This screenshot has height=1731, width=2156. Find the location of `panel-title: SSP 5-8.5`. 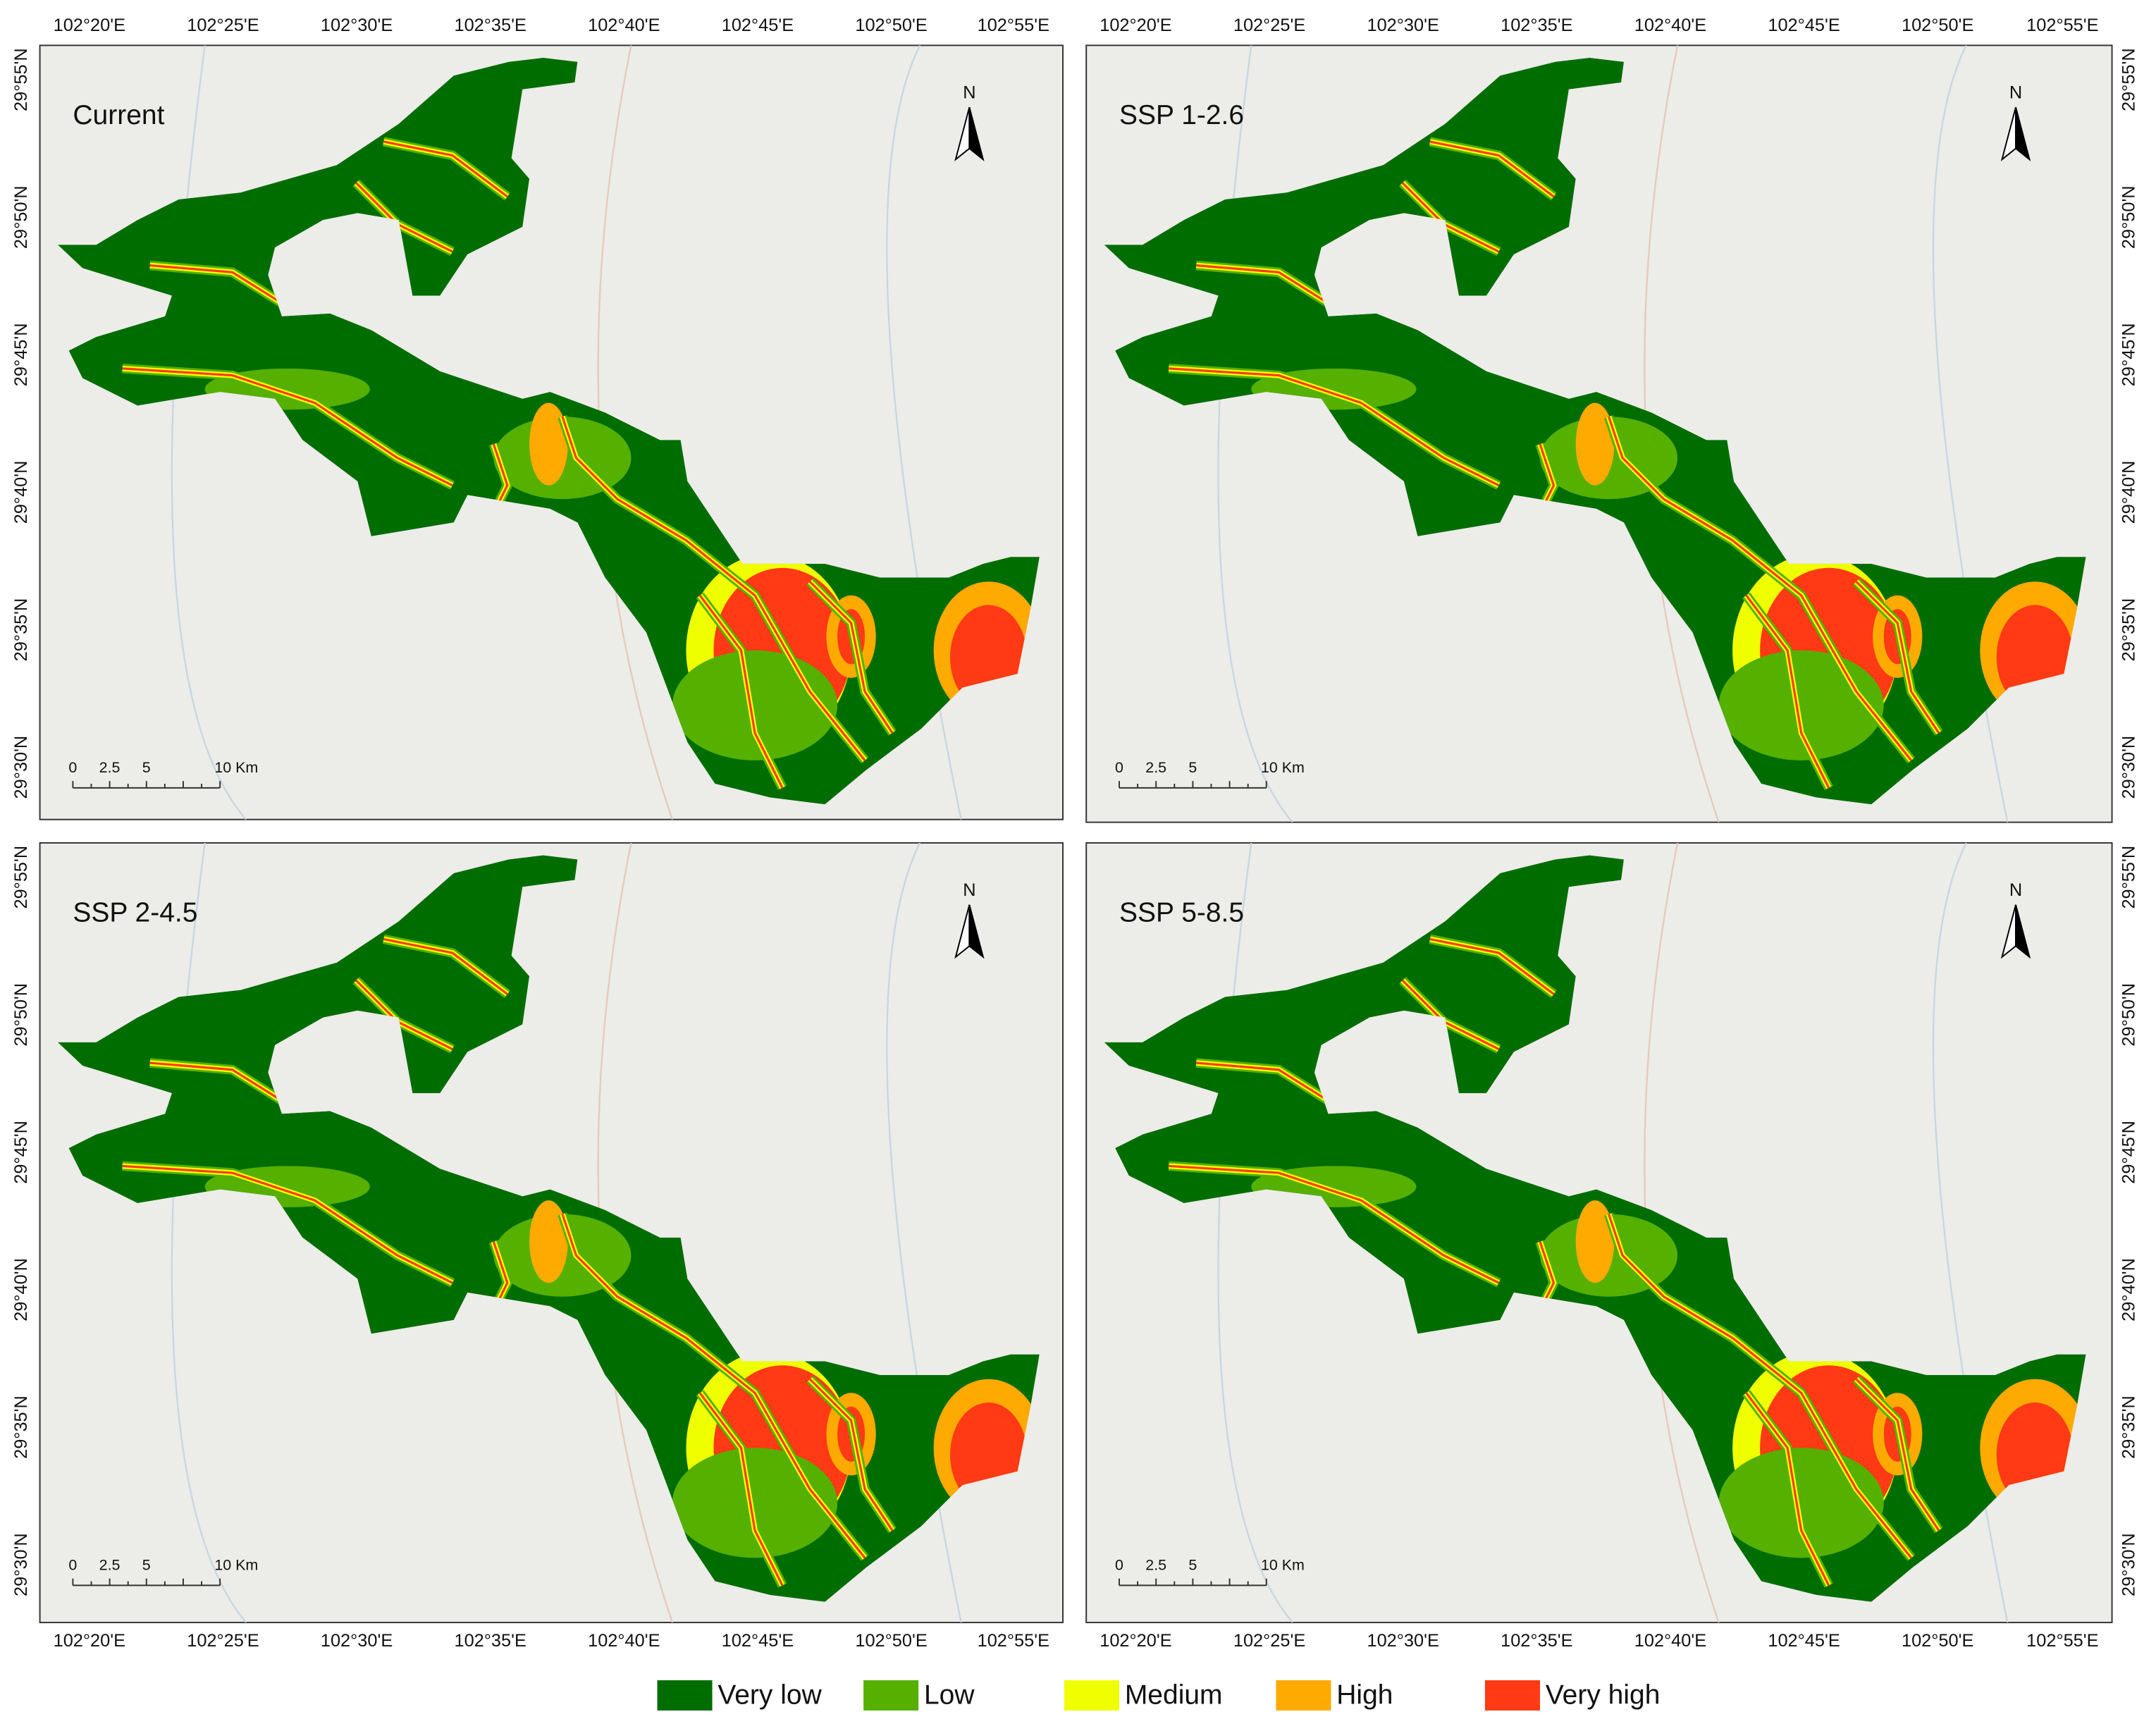

panel-title: SSP 5-8.5 is located at coordinates (1181, 913).